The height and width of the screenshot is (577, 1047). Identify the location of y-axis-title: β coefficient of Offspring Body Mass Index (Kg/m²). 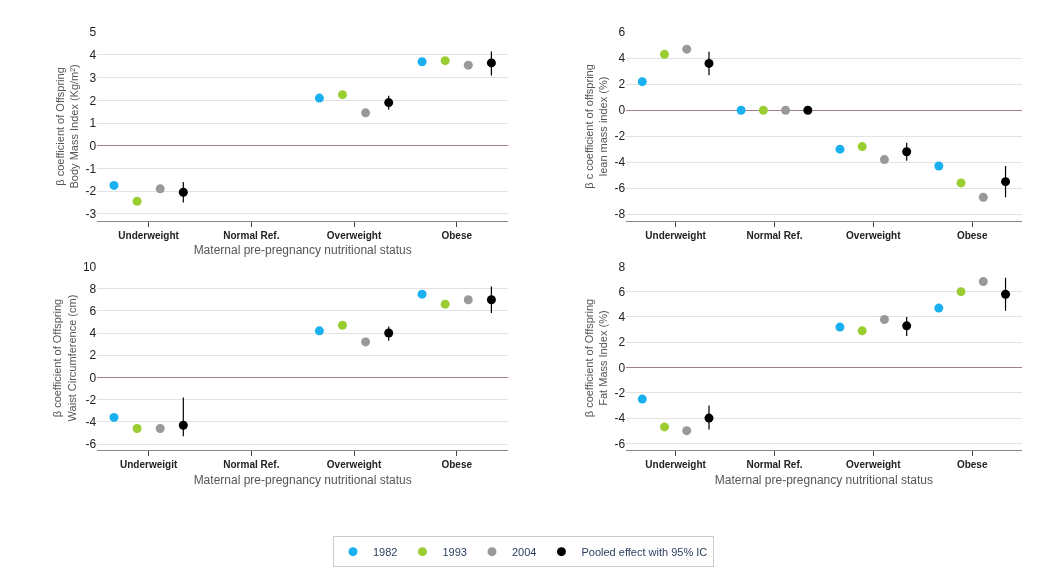
(67, 126).